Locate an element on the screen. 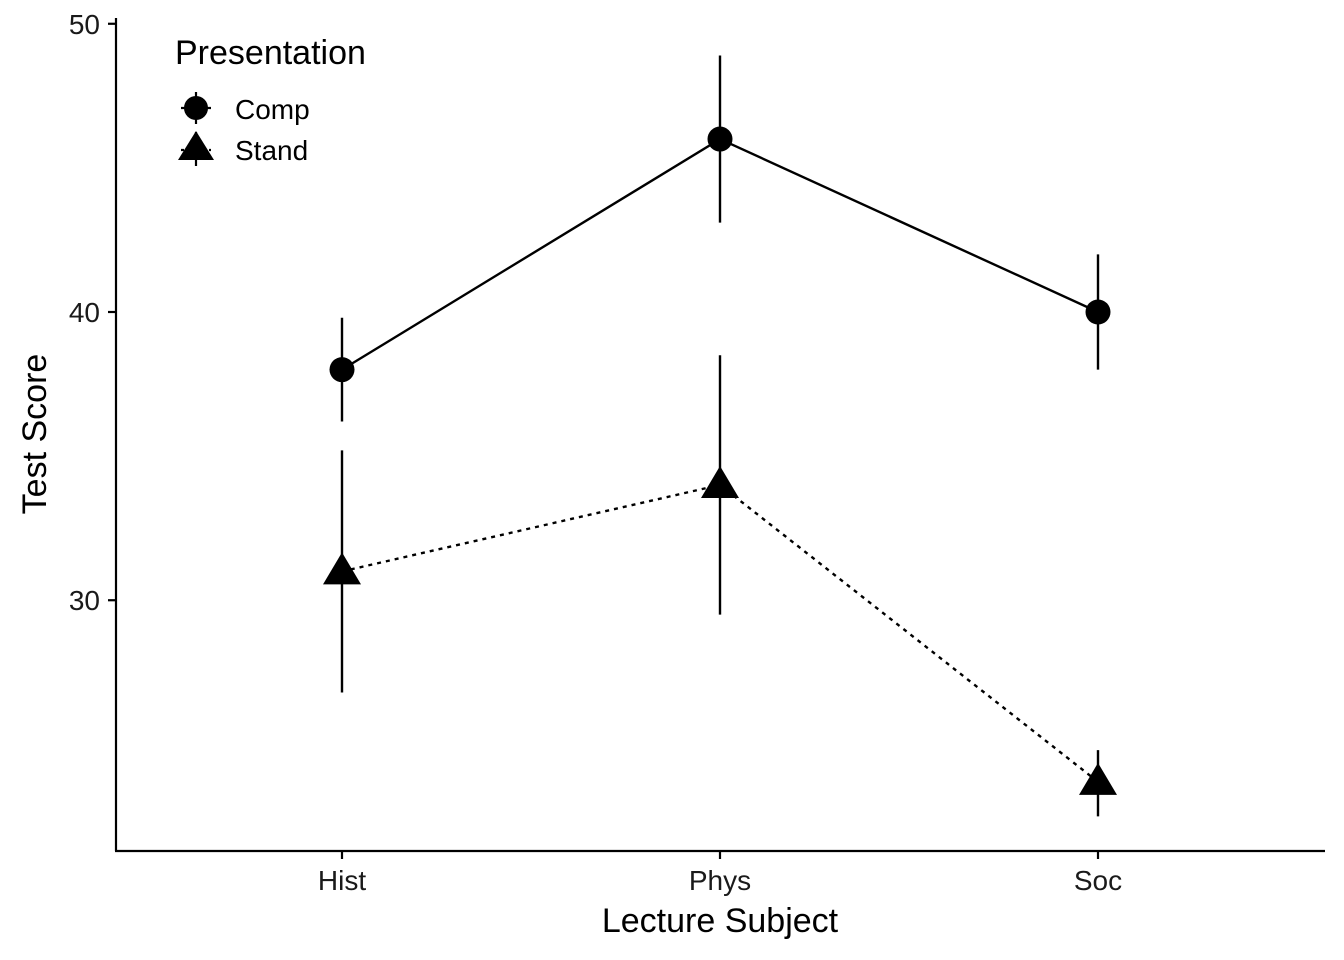 This screenshot has width=1344, height=960. y-tick-label: 40 is located at coordinates (84, 312).